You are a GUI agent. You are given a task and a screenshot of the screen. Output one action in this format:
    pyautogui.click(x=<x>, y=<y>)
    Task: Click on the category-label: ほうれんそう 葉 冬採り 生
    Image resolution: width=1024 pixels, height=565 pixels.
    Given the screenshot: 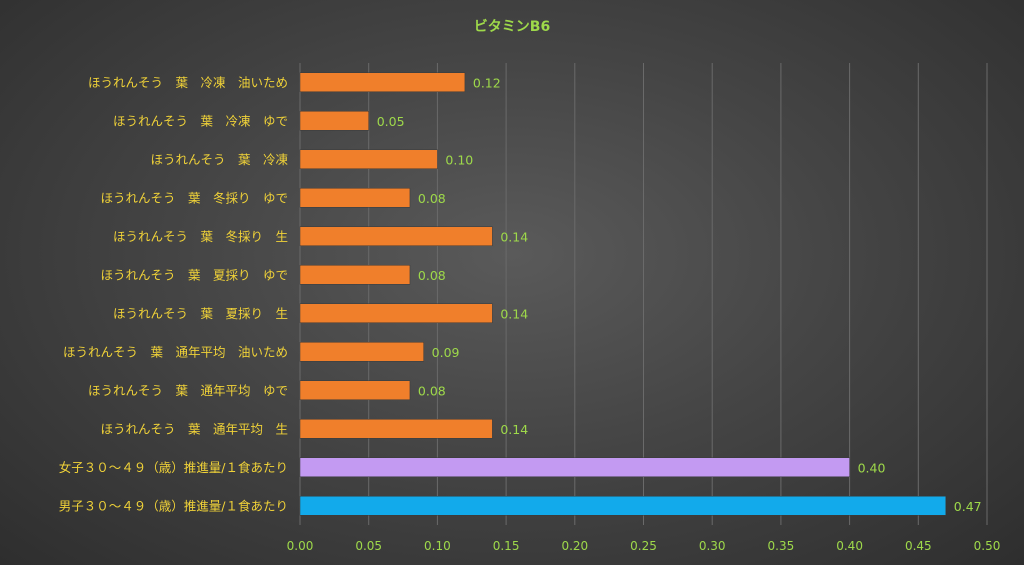 What is the action you would take?
    pyautogui.click(x=200, y=236)
    